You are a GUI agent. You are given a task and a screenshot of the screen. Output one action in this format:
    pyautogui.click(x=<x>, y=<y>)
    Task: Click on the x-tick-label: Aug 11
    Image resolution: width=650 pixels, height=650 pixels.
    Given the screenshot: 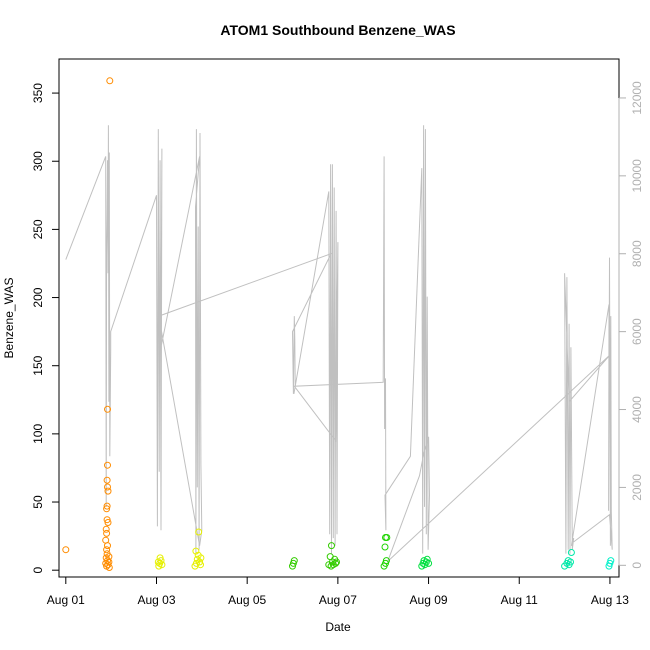 What is the action you would take?
    pyautogui.click(x=519, y=600)
    